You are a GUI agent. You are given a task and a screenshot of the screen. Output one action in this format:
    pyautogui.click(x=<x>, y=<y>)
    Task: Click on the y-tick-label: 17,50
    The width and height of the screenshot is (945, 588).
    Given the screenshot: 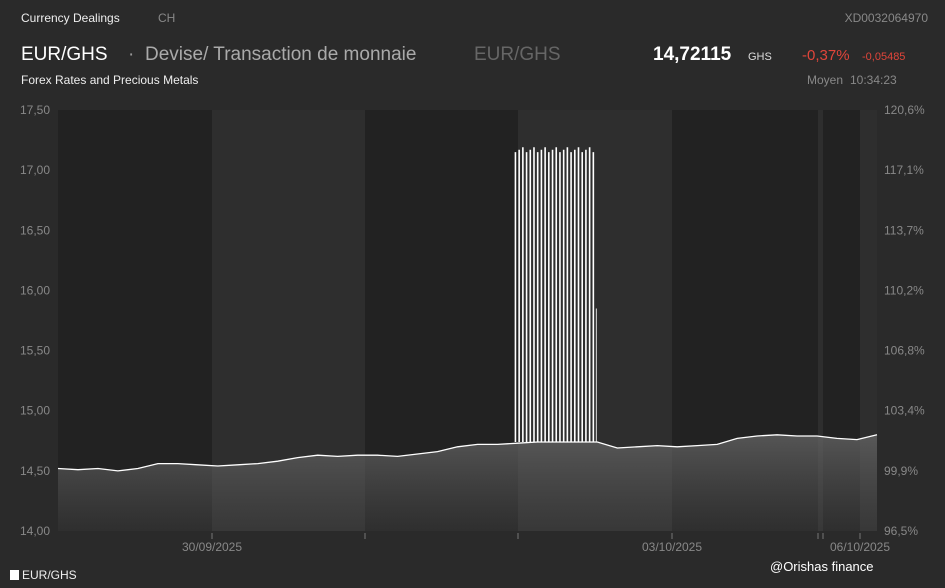 What is the action you would take?
    pyautogui.click(x=35, y=110)
    